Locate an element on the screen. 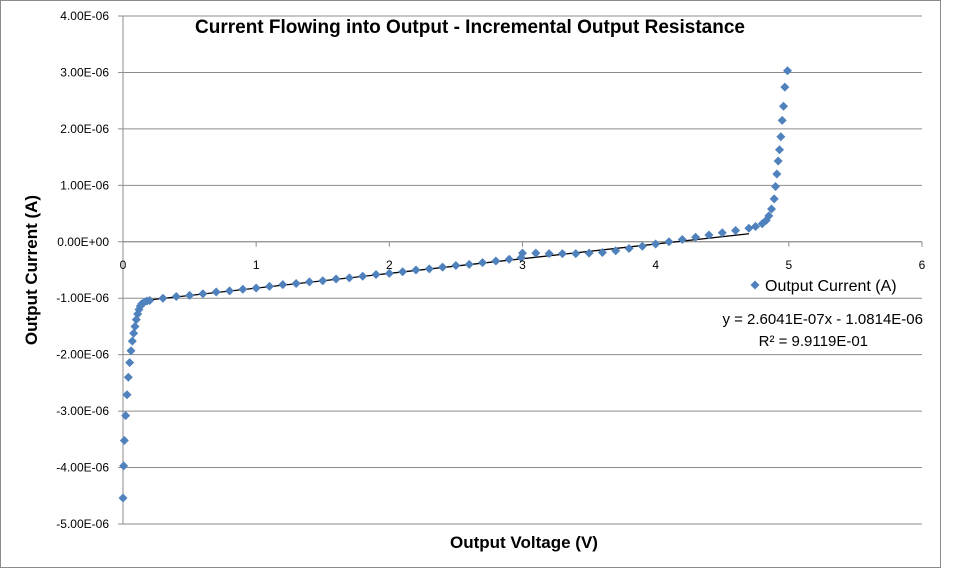  x-tick-label: 0 is located at coordinates (123, 265).